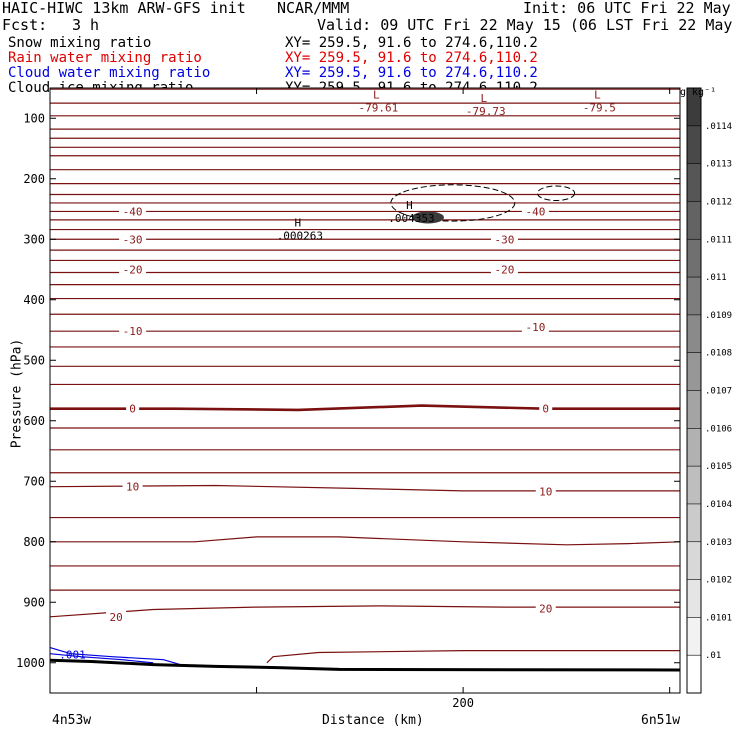  What do you see at coordinates (718, 392) in the screenshot?
I see `colorbar-tick-label: .0107` at bounding box center [718, 392].